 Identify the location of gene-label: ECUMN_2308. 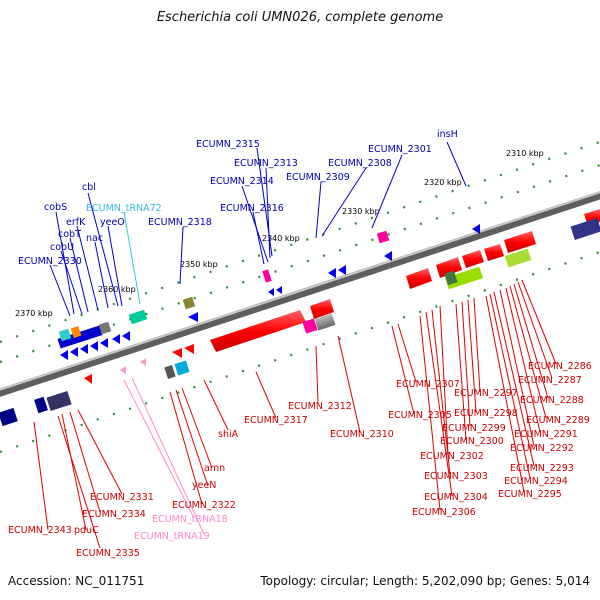
(360, 163).